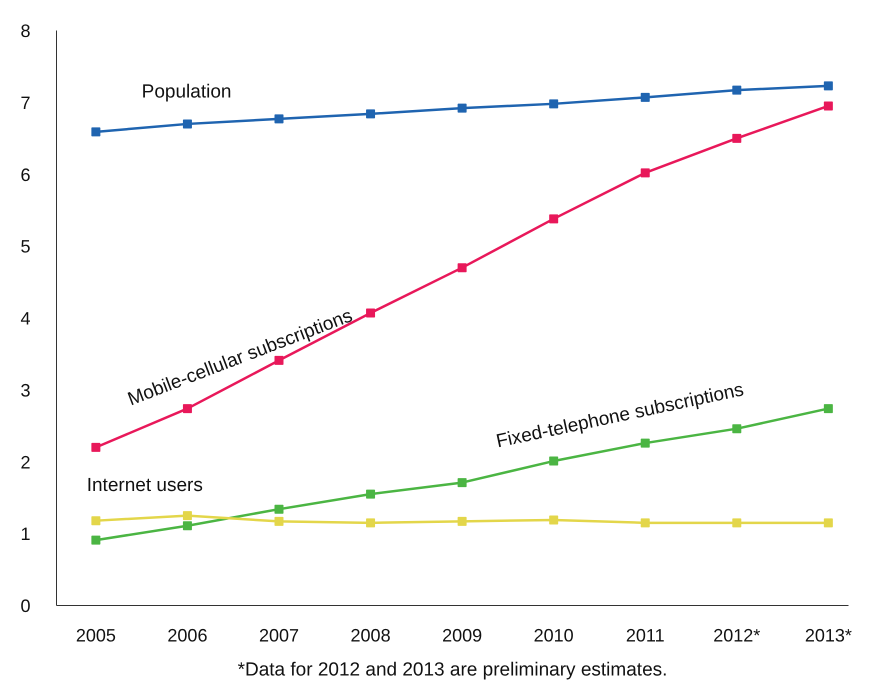 The height and width of the screenshot is (693, 870). What do you see at coordinates (25, 318) in the screenshot?
I see `y-tick-label: 4` at bounding box center [25, 318].